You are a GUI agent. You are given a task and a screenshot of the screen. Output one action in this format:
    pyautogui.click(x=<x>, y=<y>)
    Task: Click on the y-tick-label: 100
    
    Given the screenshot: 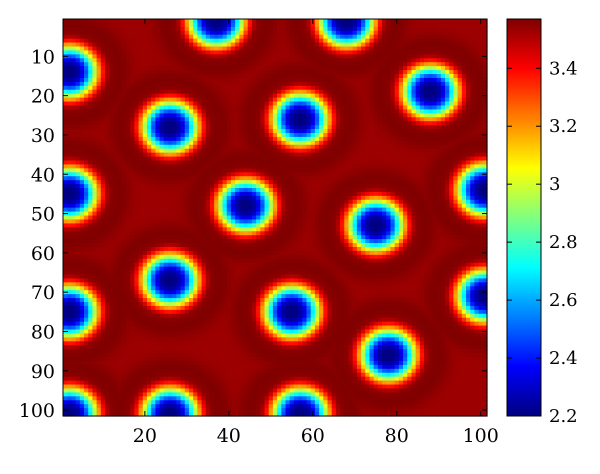 What is the action you would take?
    pyautogui.click(x=37, y=411)
    